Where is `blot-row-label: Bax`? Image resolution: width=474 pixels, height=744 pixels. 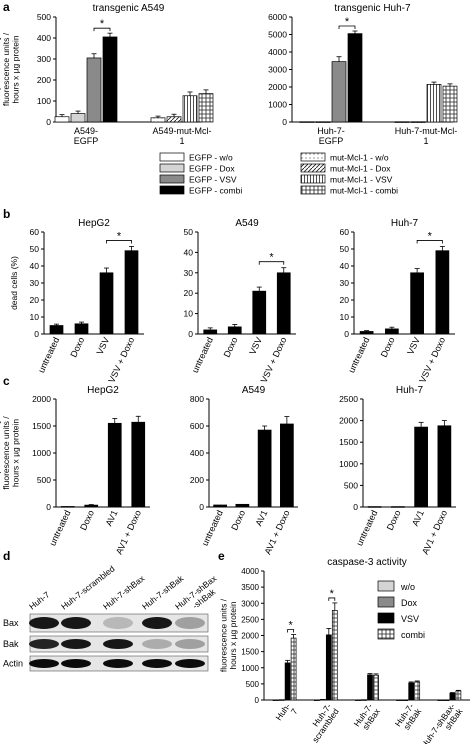
blot-row-label: Bax is located at coordinates (11, 623).